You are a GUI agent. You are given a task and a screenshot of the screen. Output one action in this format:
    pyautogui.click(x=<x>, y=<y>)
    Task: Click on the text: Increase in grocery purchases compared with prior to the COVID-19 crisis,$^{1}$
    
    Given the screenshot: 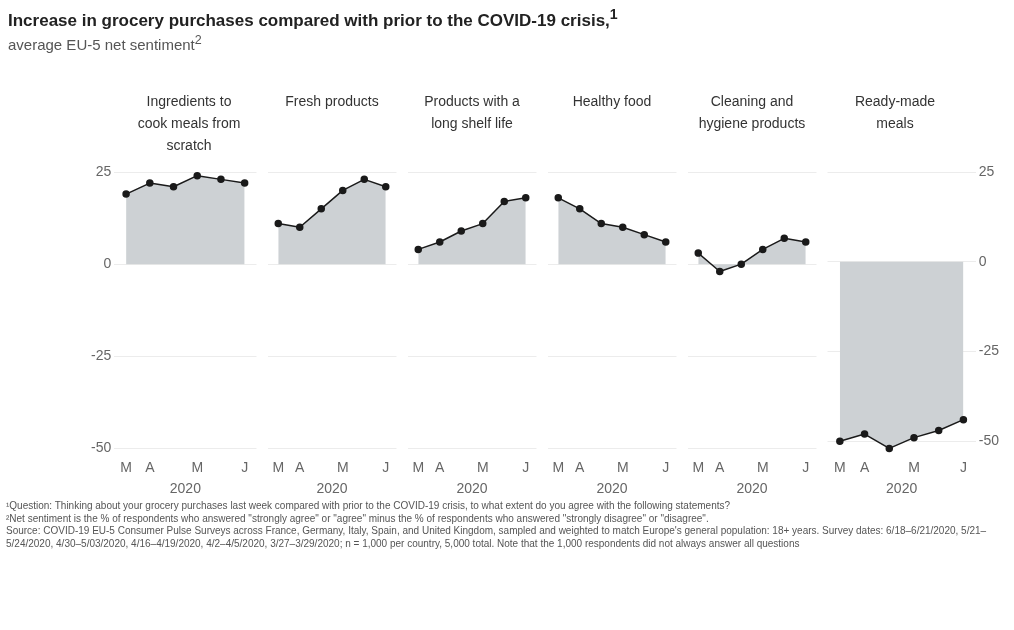 What is the action you would take?
    pyautogui.click(x=313, y=18)
    